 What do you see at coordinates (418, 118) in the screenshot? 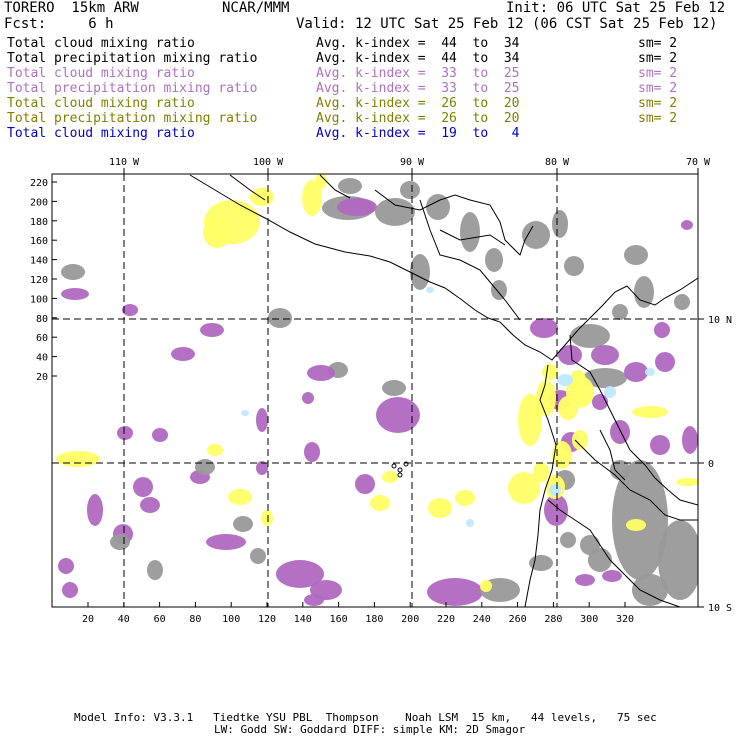
I see `legend-k-index: Avg. k-index = 26 to 20` at bounding box center [418, 118].